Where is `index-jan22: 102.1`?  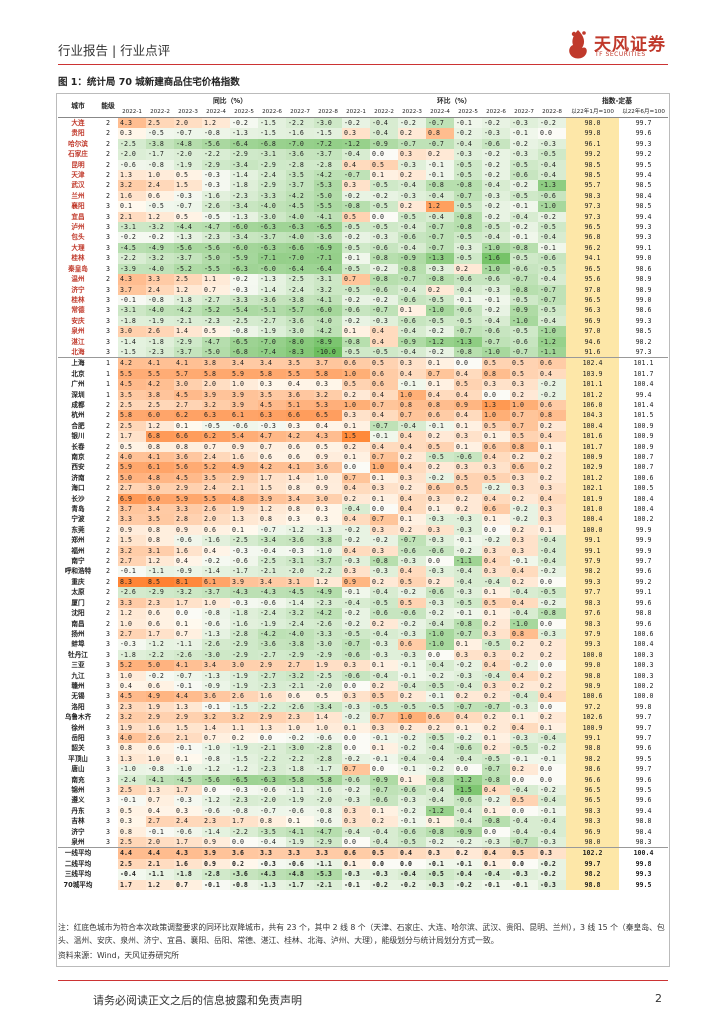
index-jan22: 102.1 is located at coordinates (592, 488).